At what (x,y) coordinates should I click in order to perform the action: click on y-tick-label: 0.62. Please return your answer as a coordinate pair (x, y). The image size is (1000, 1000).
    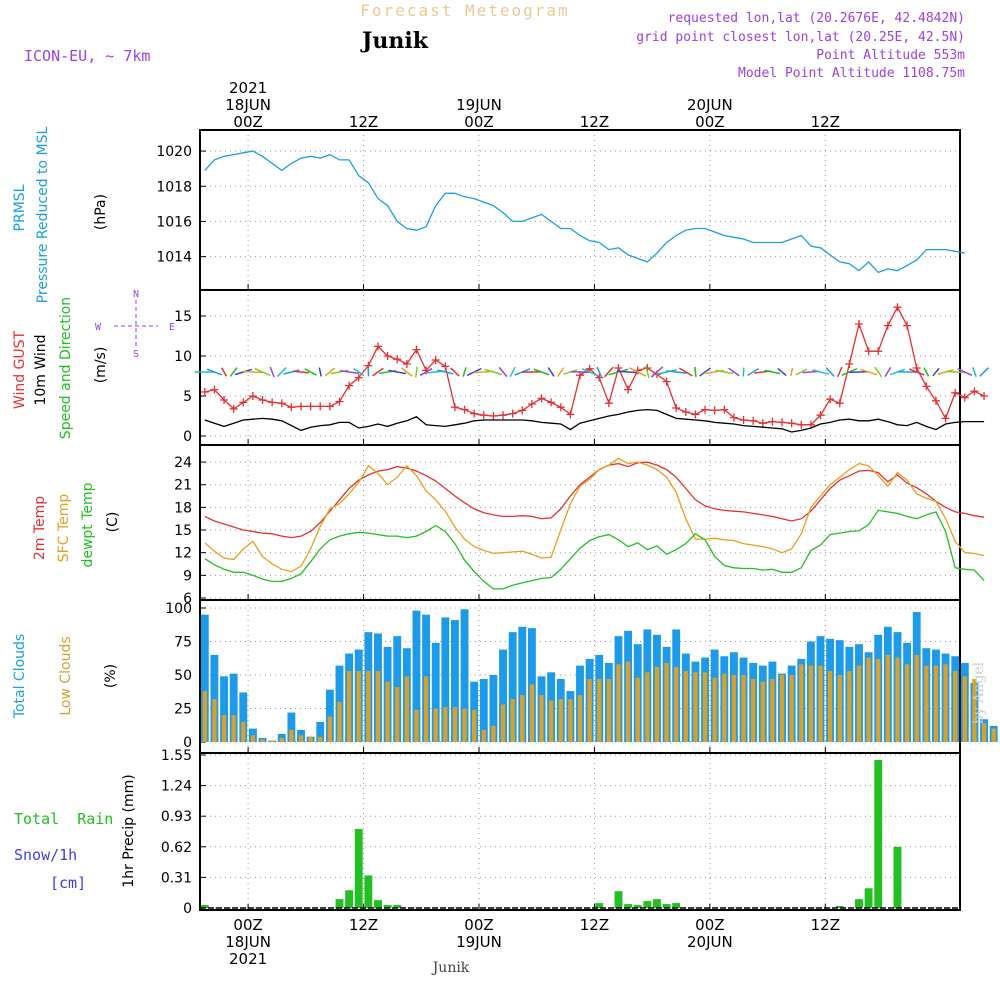
    Looking at the image, I should click on (176, 848).